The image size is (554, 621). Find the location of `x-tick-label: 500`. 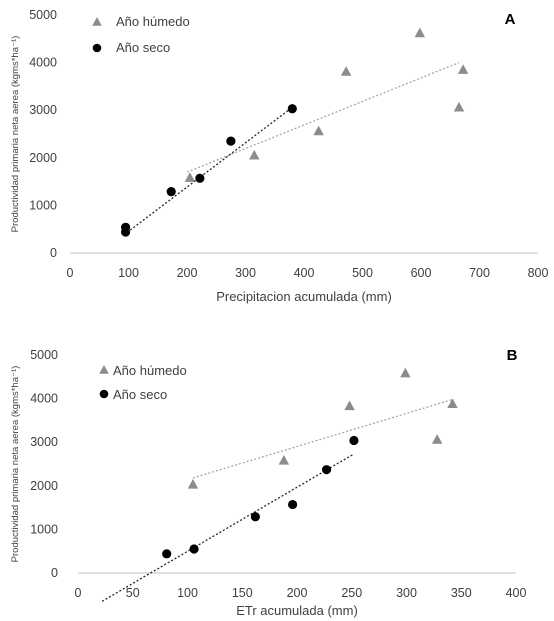

x-tick-label: 500 is located at coordinates (362, 273).